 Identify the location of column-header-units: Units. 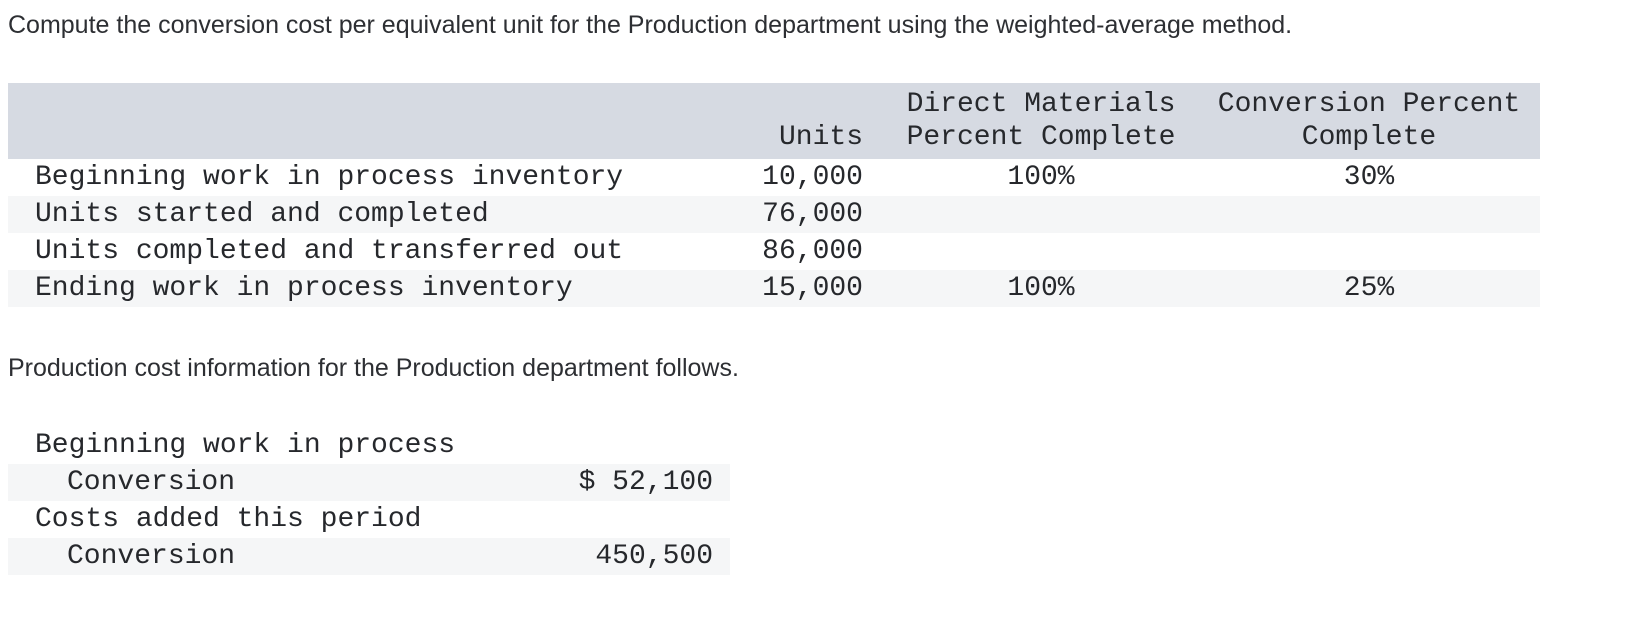
(785, 121).